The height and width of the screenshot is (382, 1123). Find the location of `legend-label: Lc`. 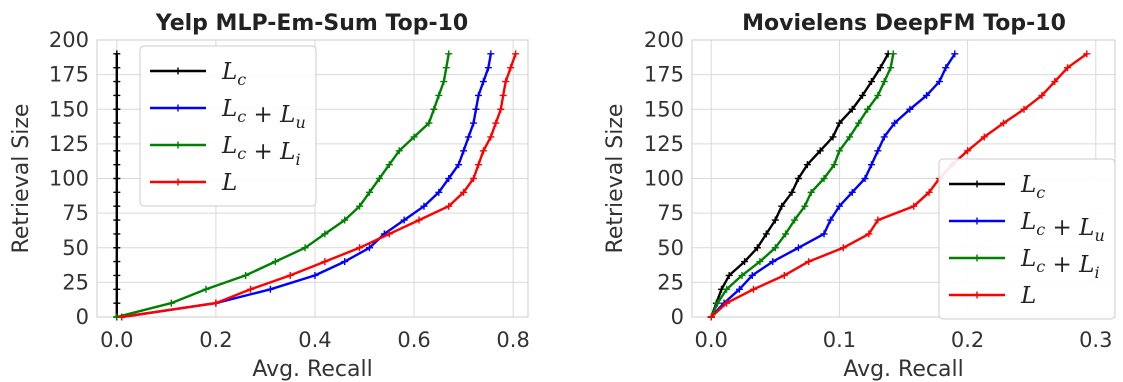

legend-label: Lc is located at coordinates (1032, 187).